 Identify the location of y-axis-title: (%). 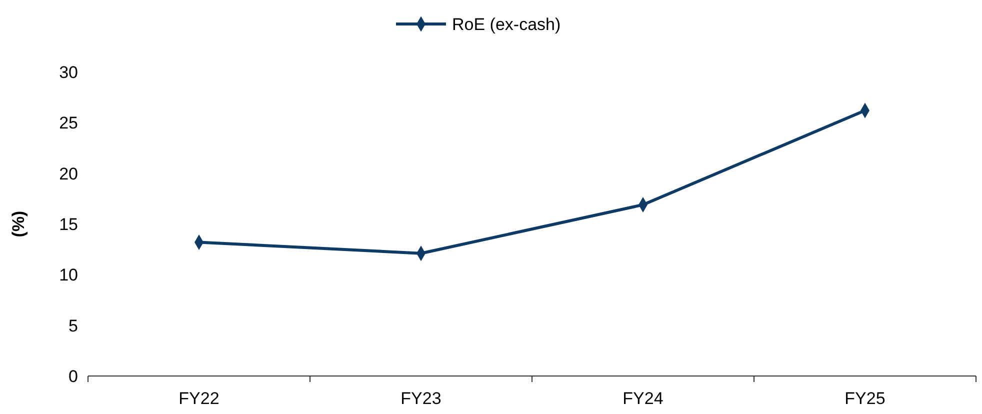
(18, 224).